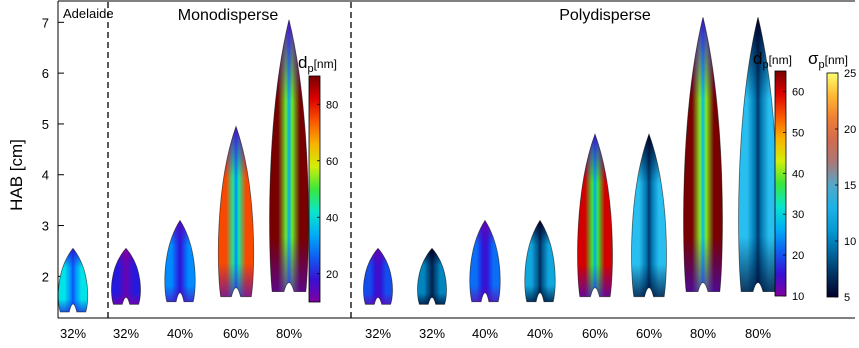 This screenshot has height=348, width=859. I want to click on colorbar-tick-label: 5, so click(847, 298).